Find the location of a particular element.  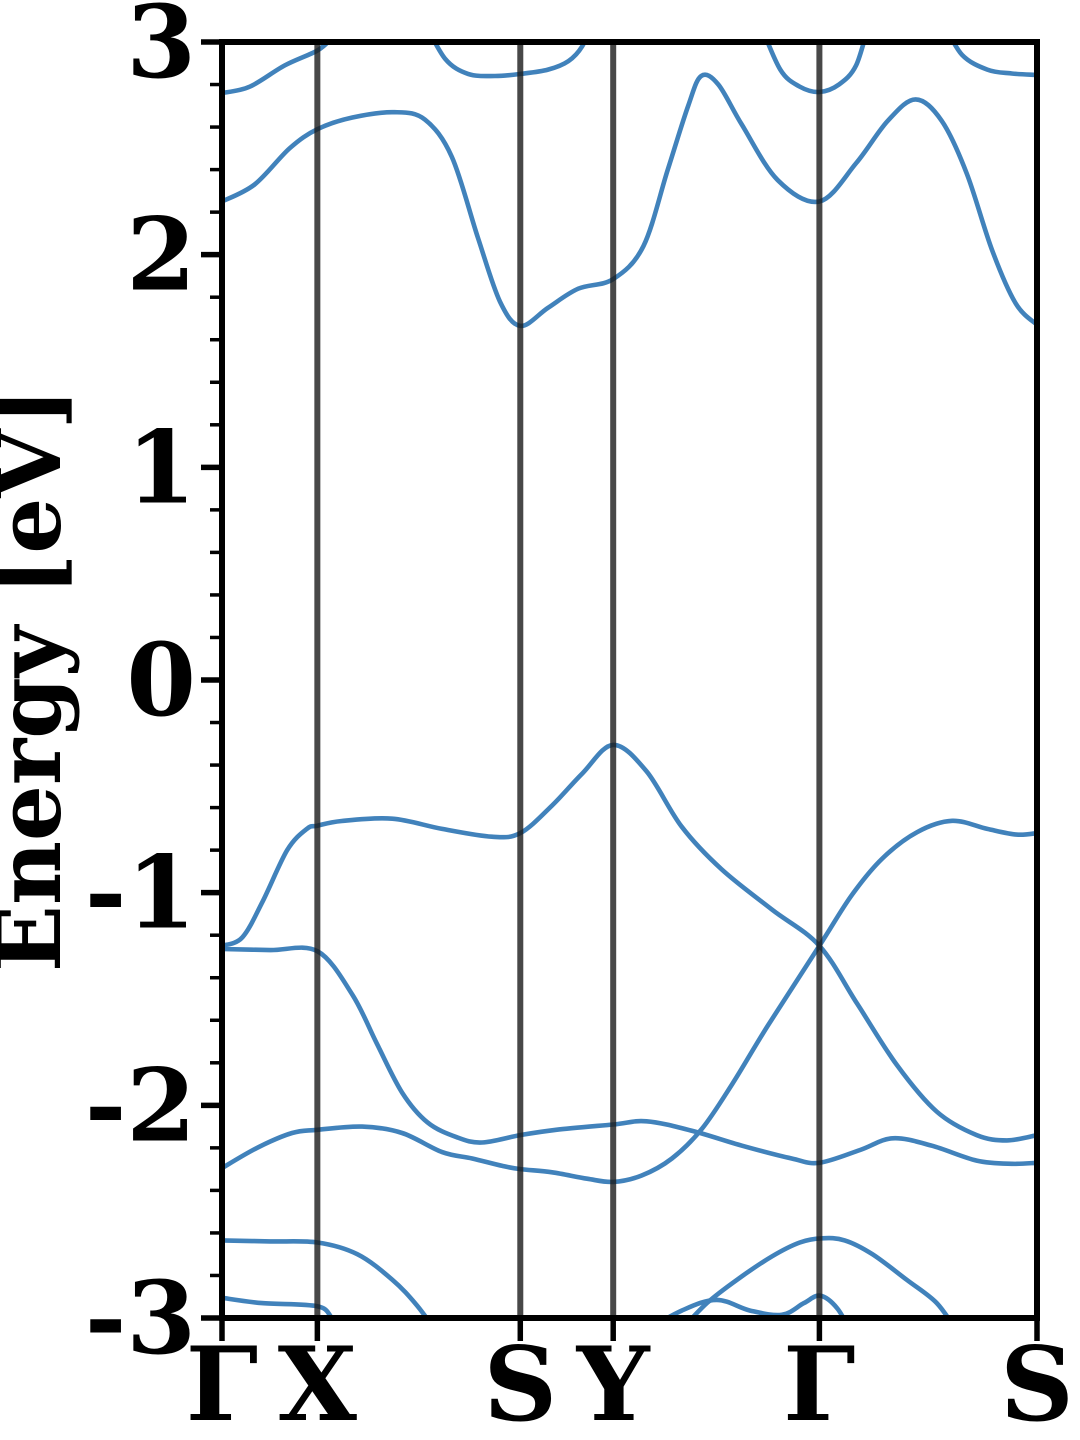

x-tick-label-1-X: X is located at coordinates (318, 1382).